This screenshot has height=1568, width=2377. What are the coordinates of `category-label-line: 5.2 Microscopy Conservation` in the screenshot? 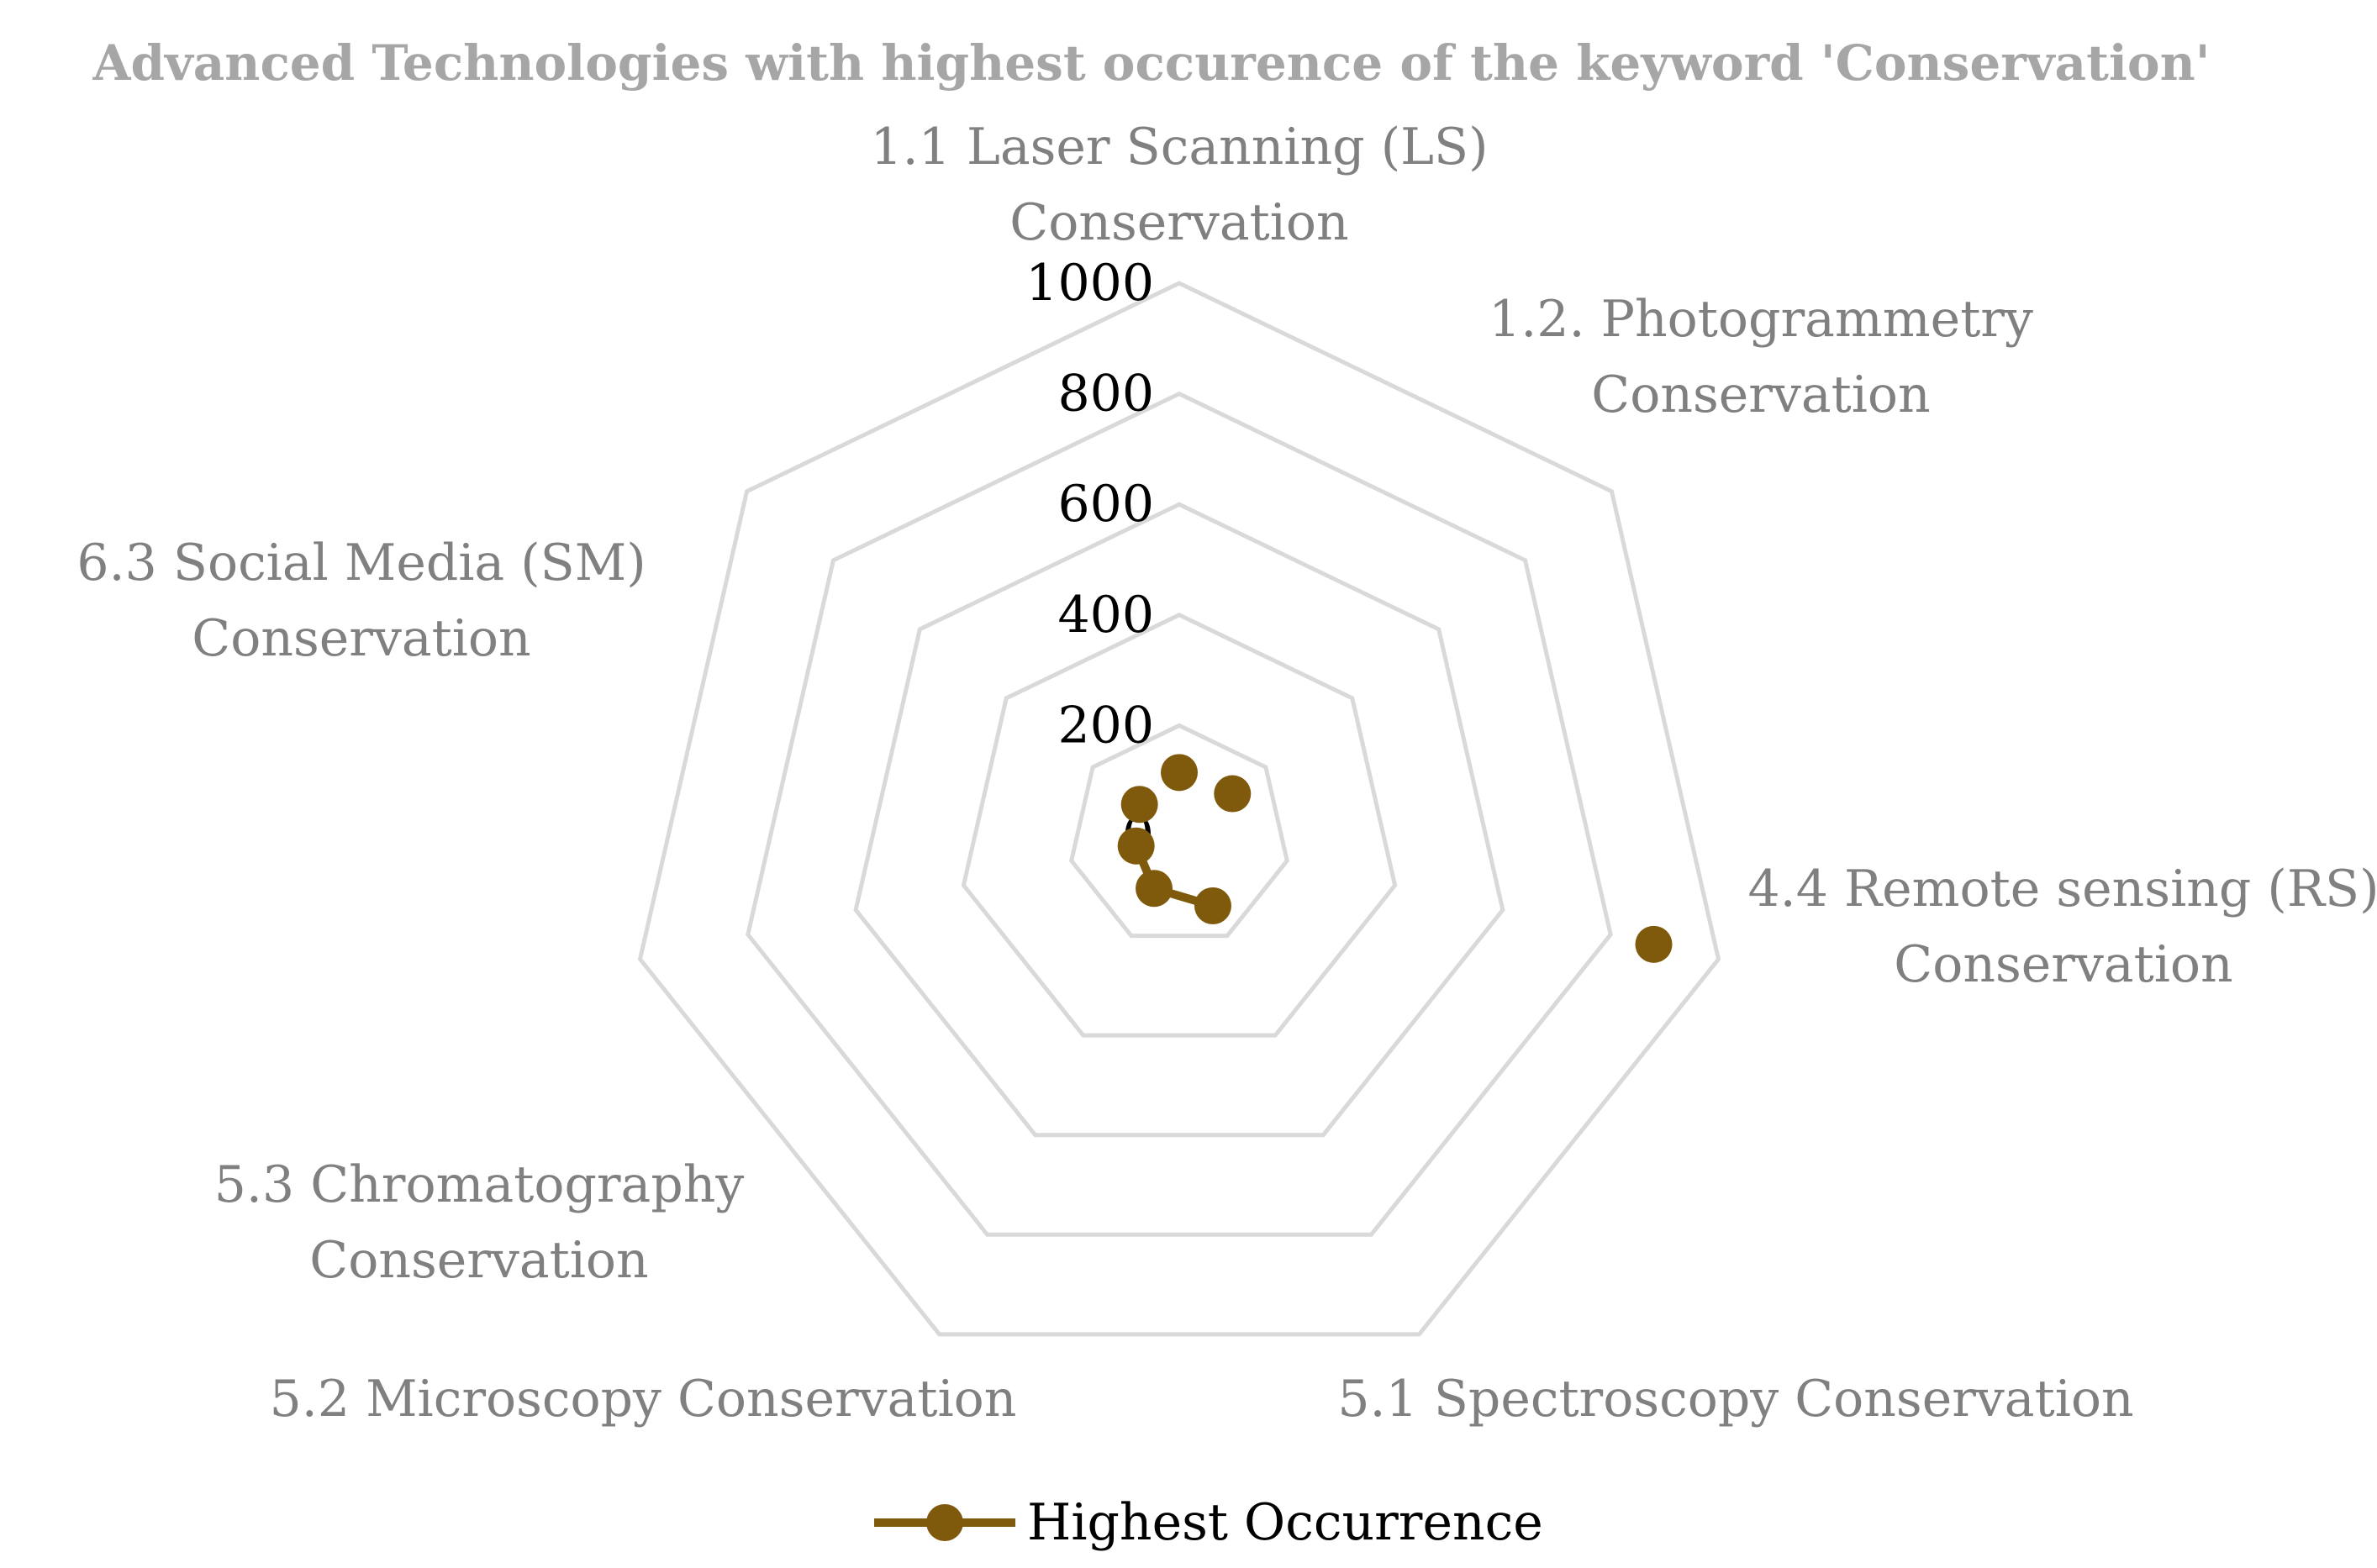 It's located at (644, 1399).